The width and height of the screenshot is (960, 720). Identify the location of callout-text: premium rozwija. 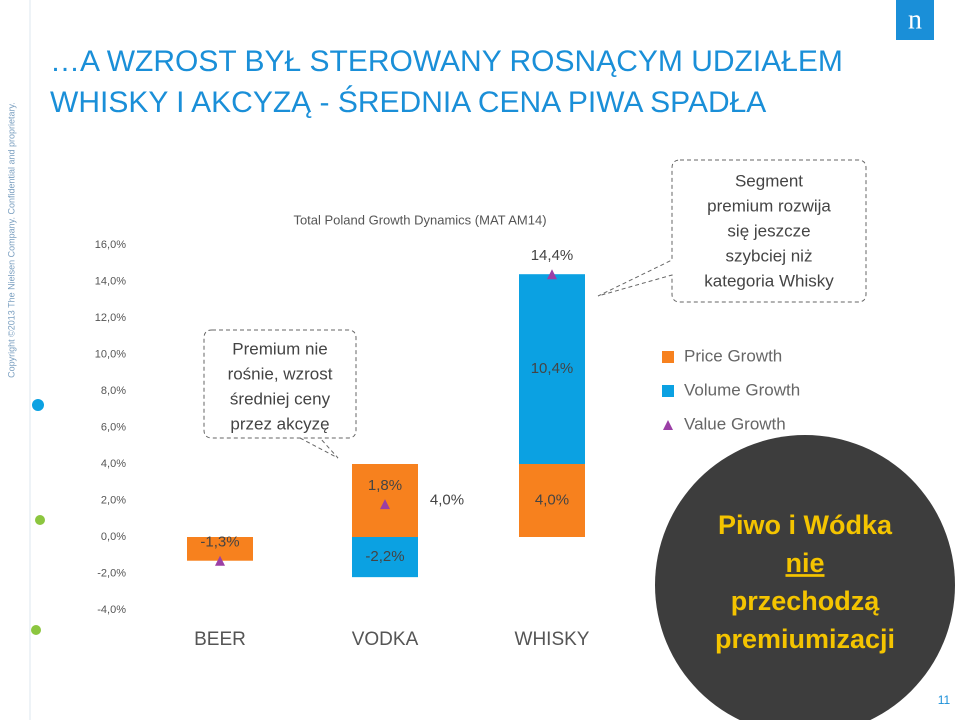
(769, 205).